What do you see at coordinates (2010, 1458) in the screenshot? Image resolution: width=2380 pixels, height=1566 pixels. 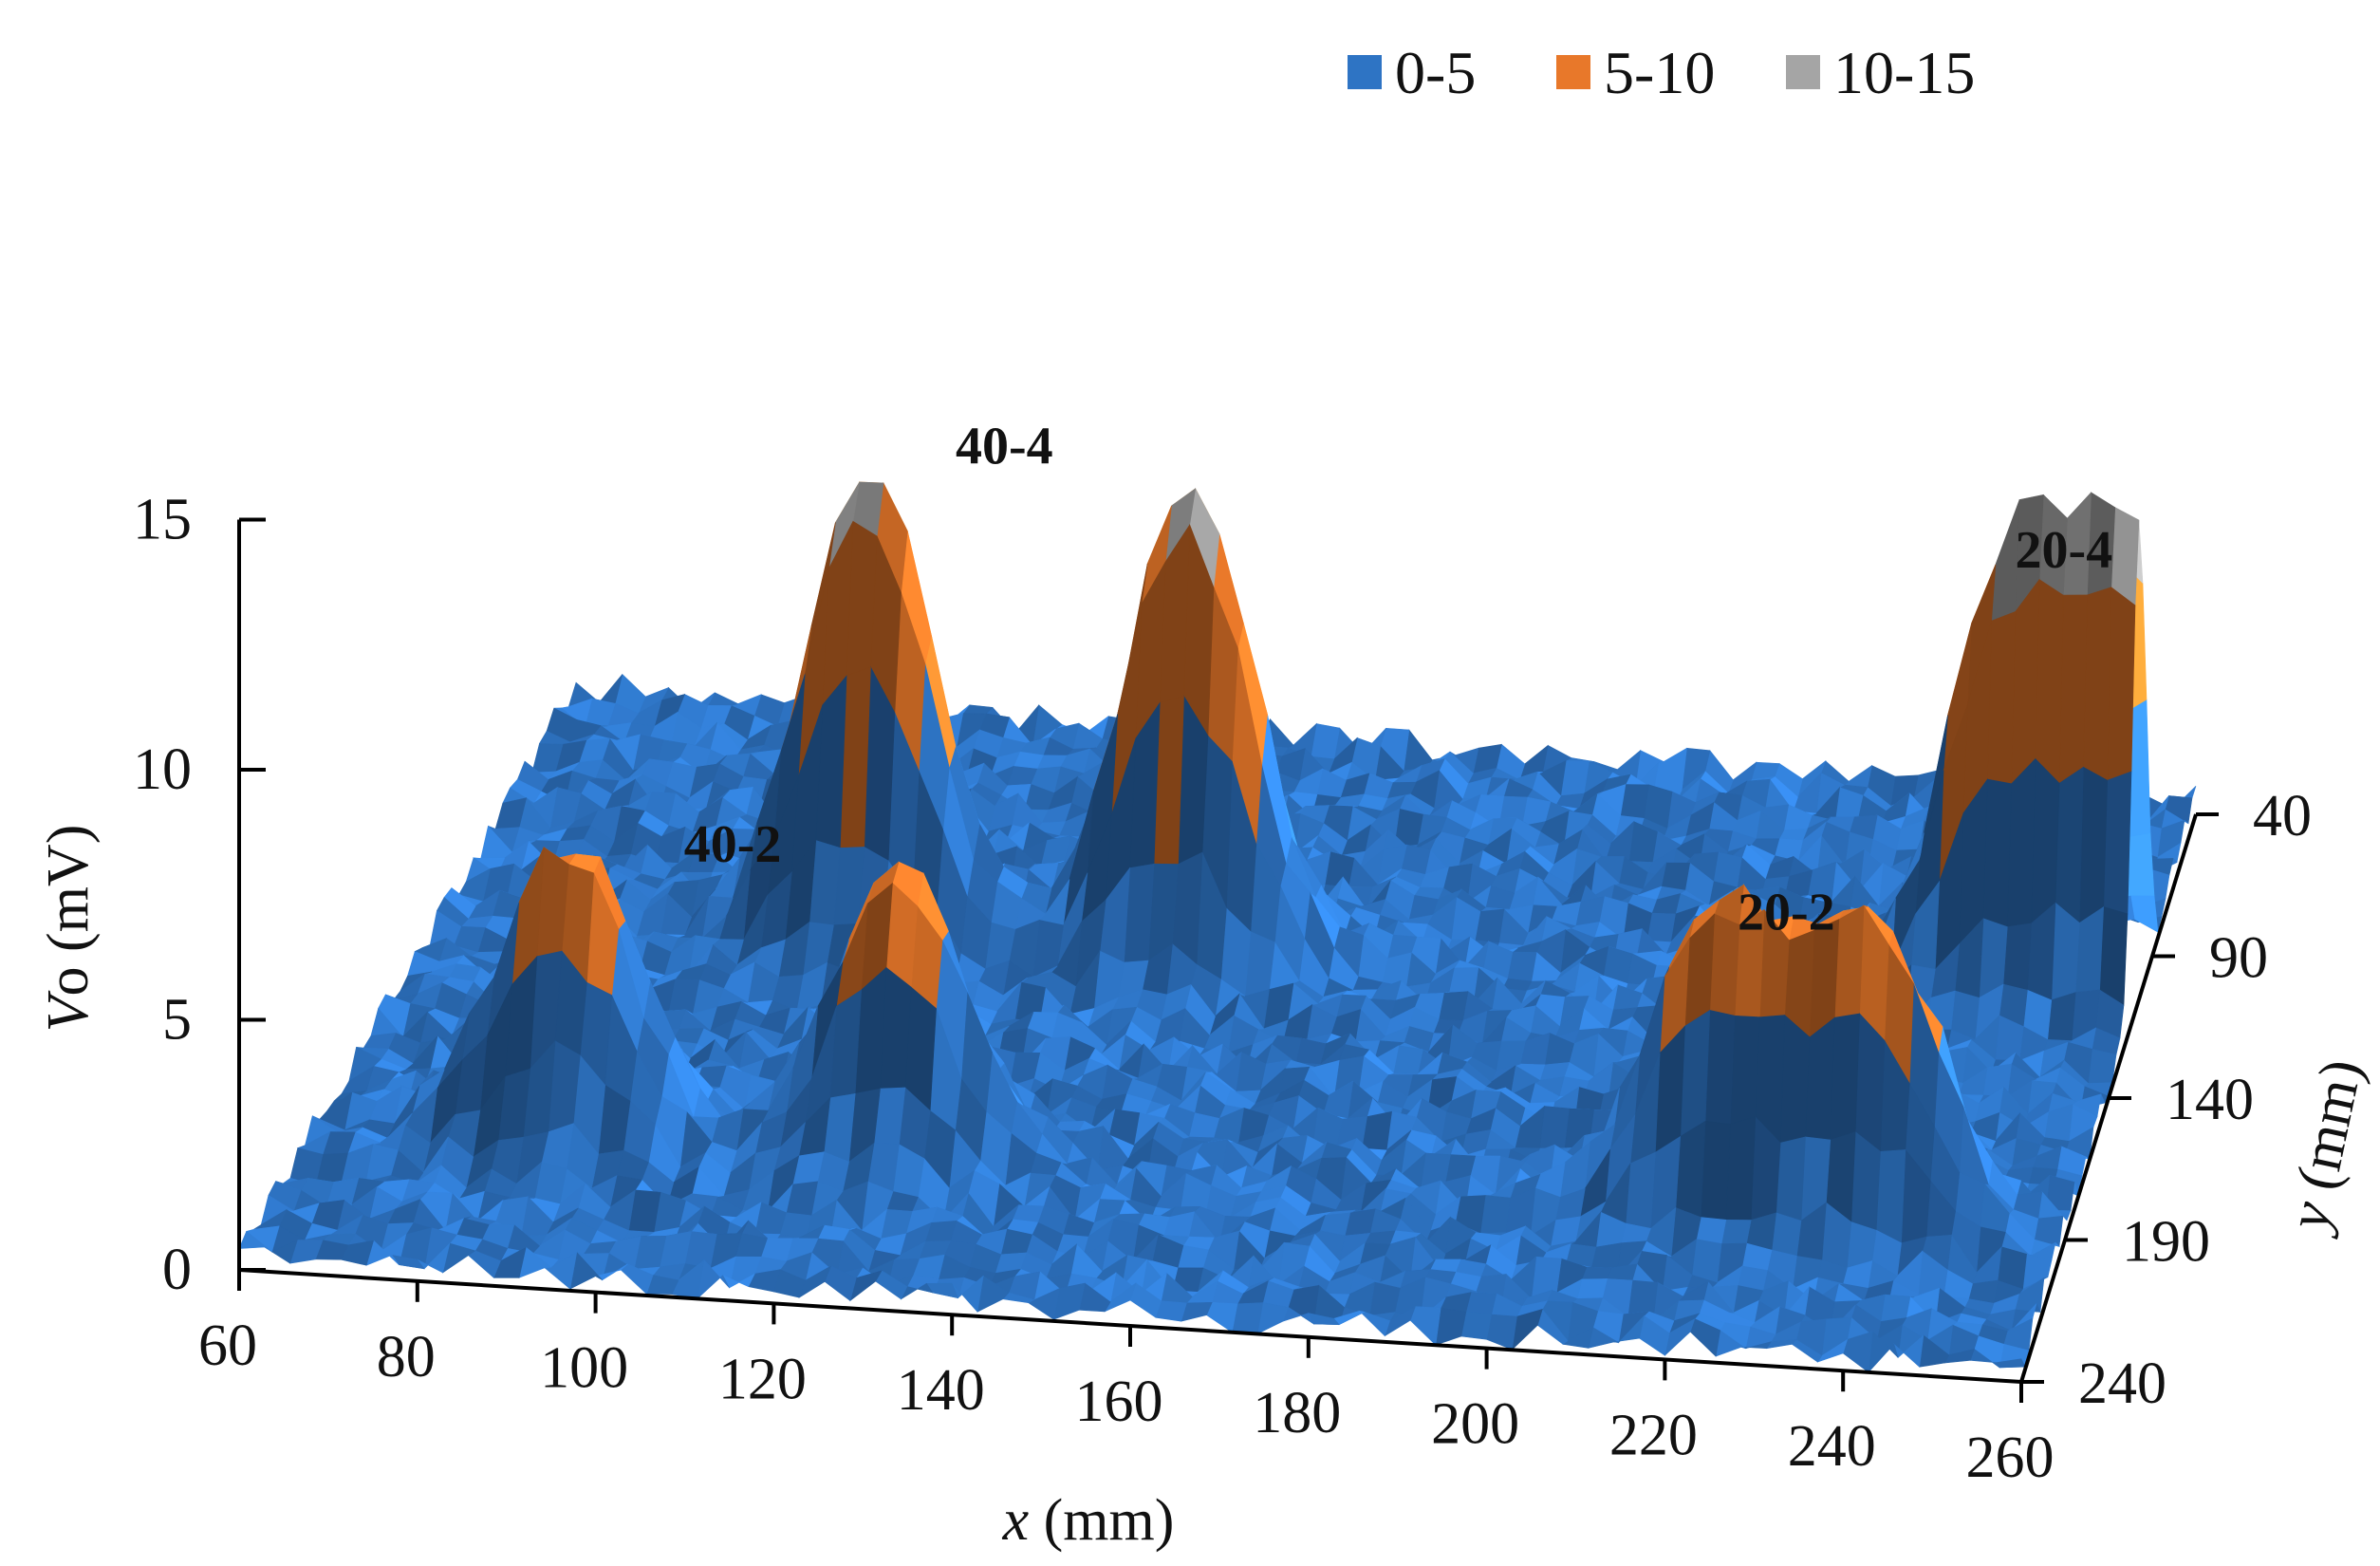 I see `x-tick-label: 260` at bounding box center [2010, 1458].